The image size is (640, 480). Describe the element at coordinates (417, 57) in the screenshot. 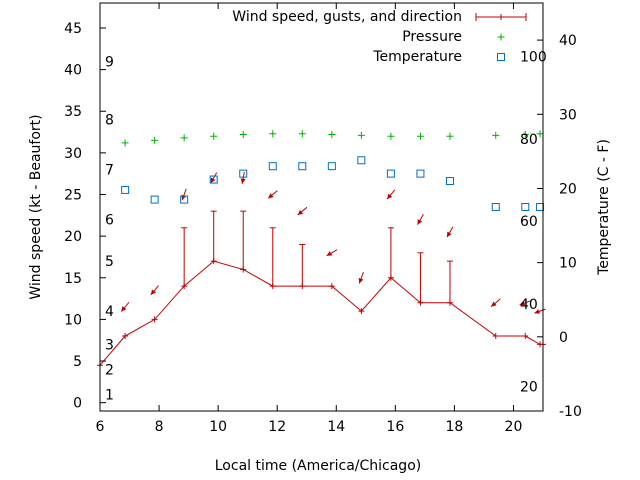

I see `legend-label-temperature: Temperature` at that location.